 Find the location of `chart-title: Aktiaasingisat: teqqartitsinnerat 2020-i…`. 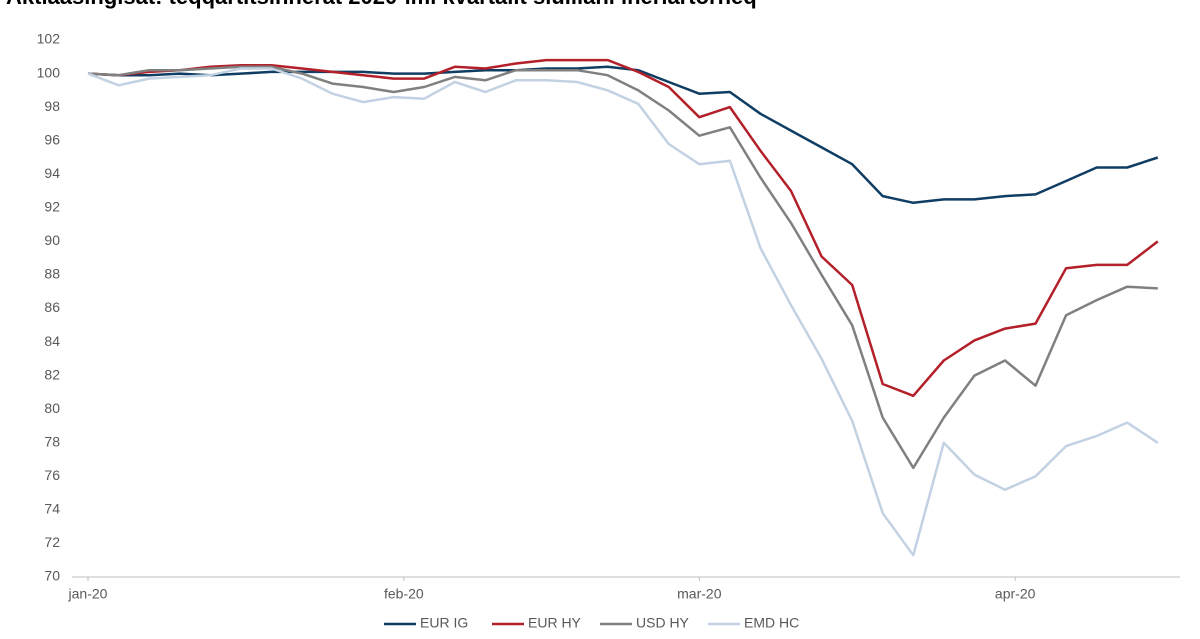

chart-title: Aktiaasingisat: teqqartitsinnerat 2020-i… is located at coordinates (381, 4).